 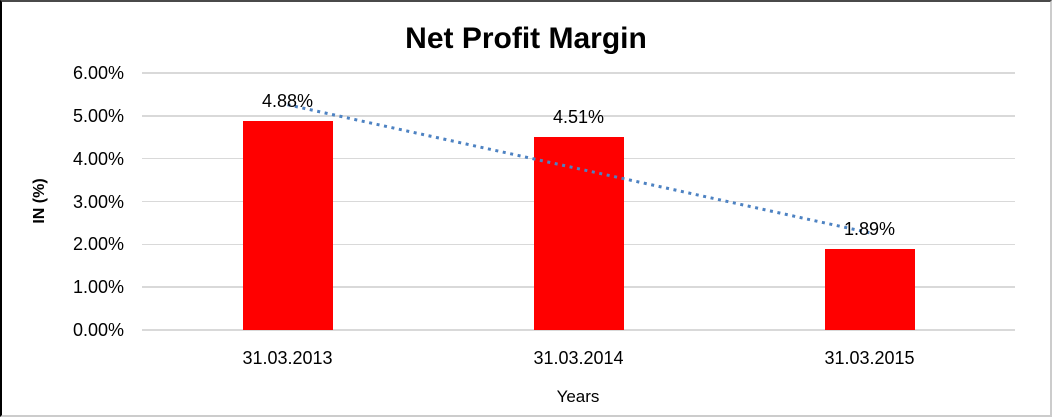 What do you see at coordinates (98, 73) in the screenshot?
I see `y-tick-label: 6.00%` at bounding box center [98, 73].